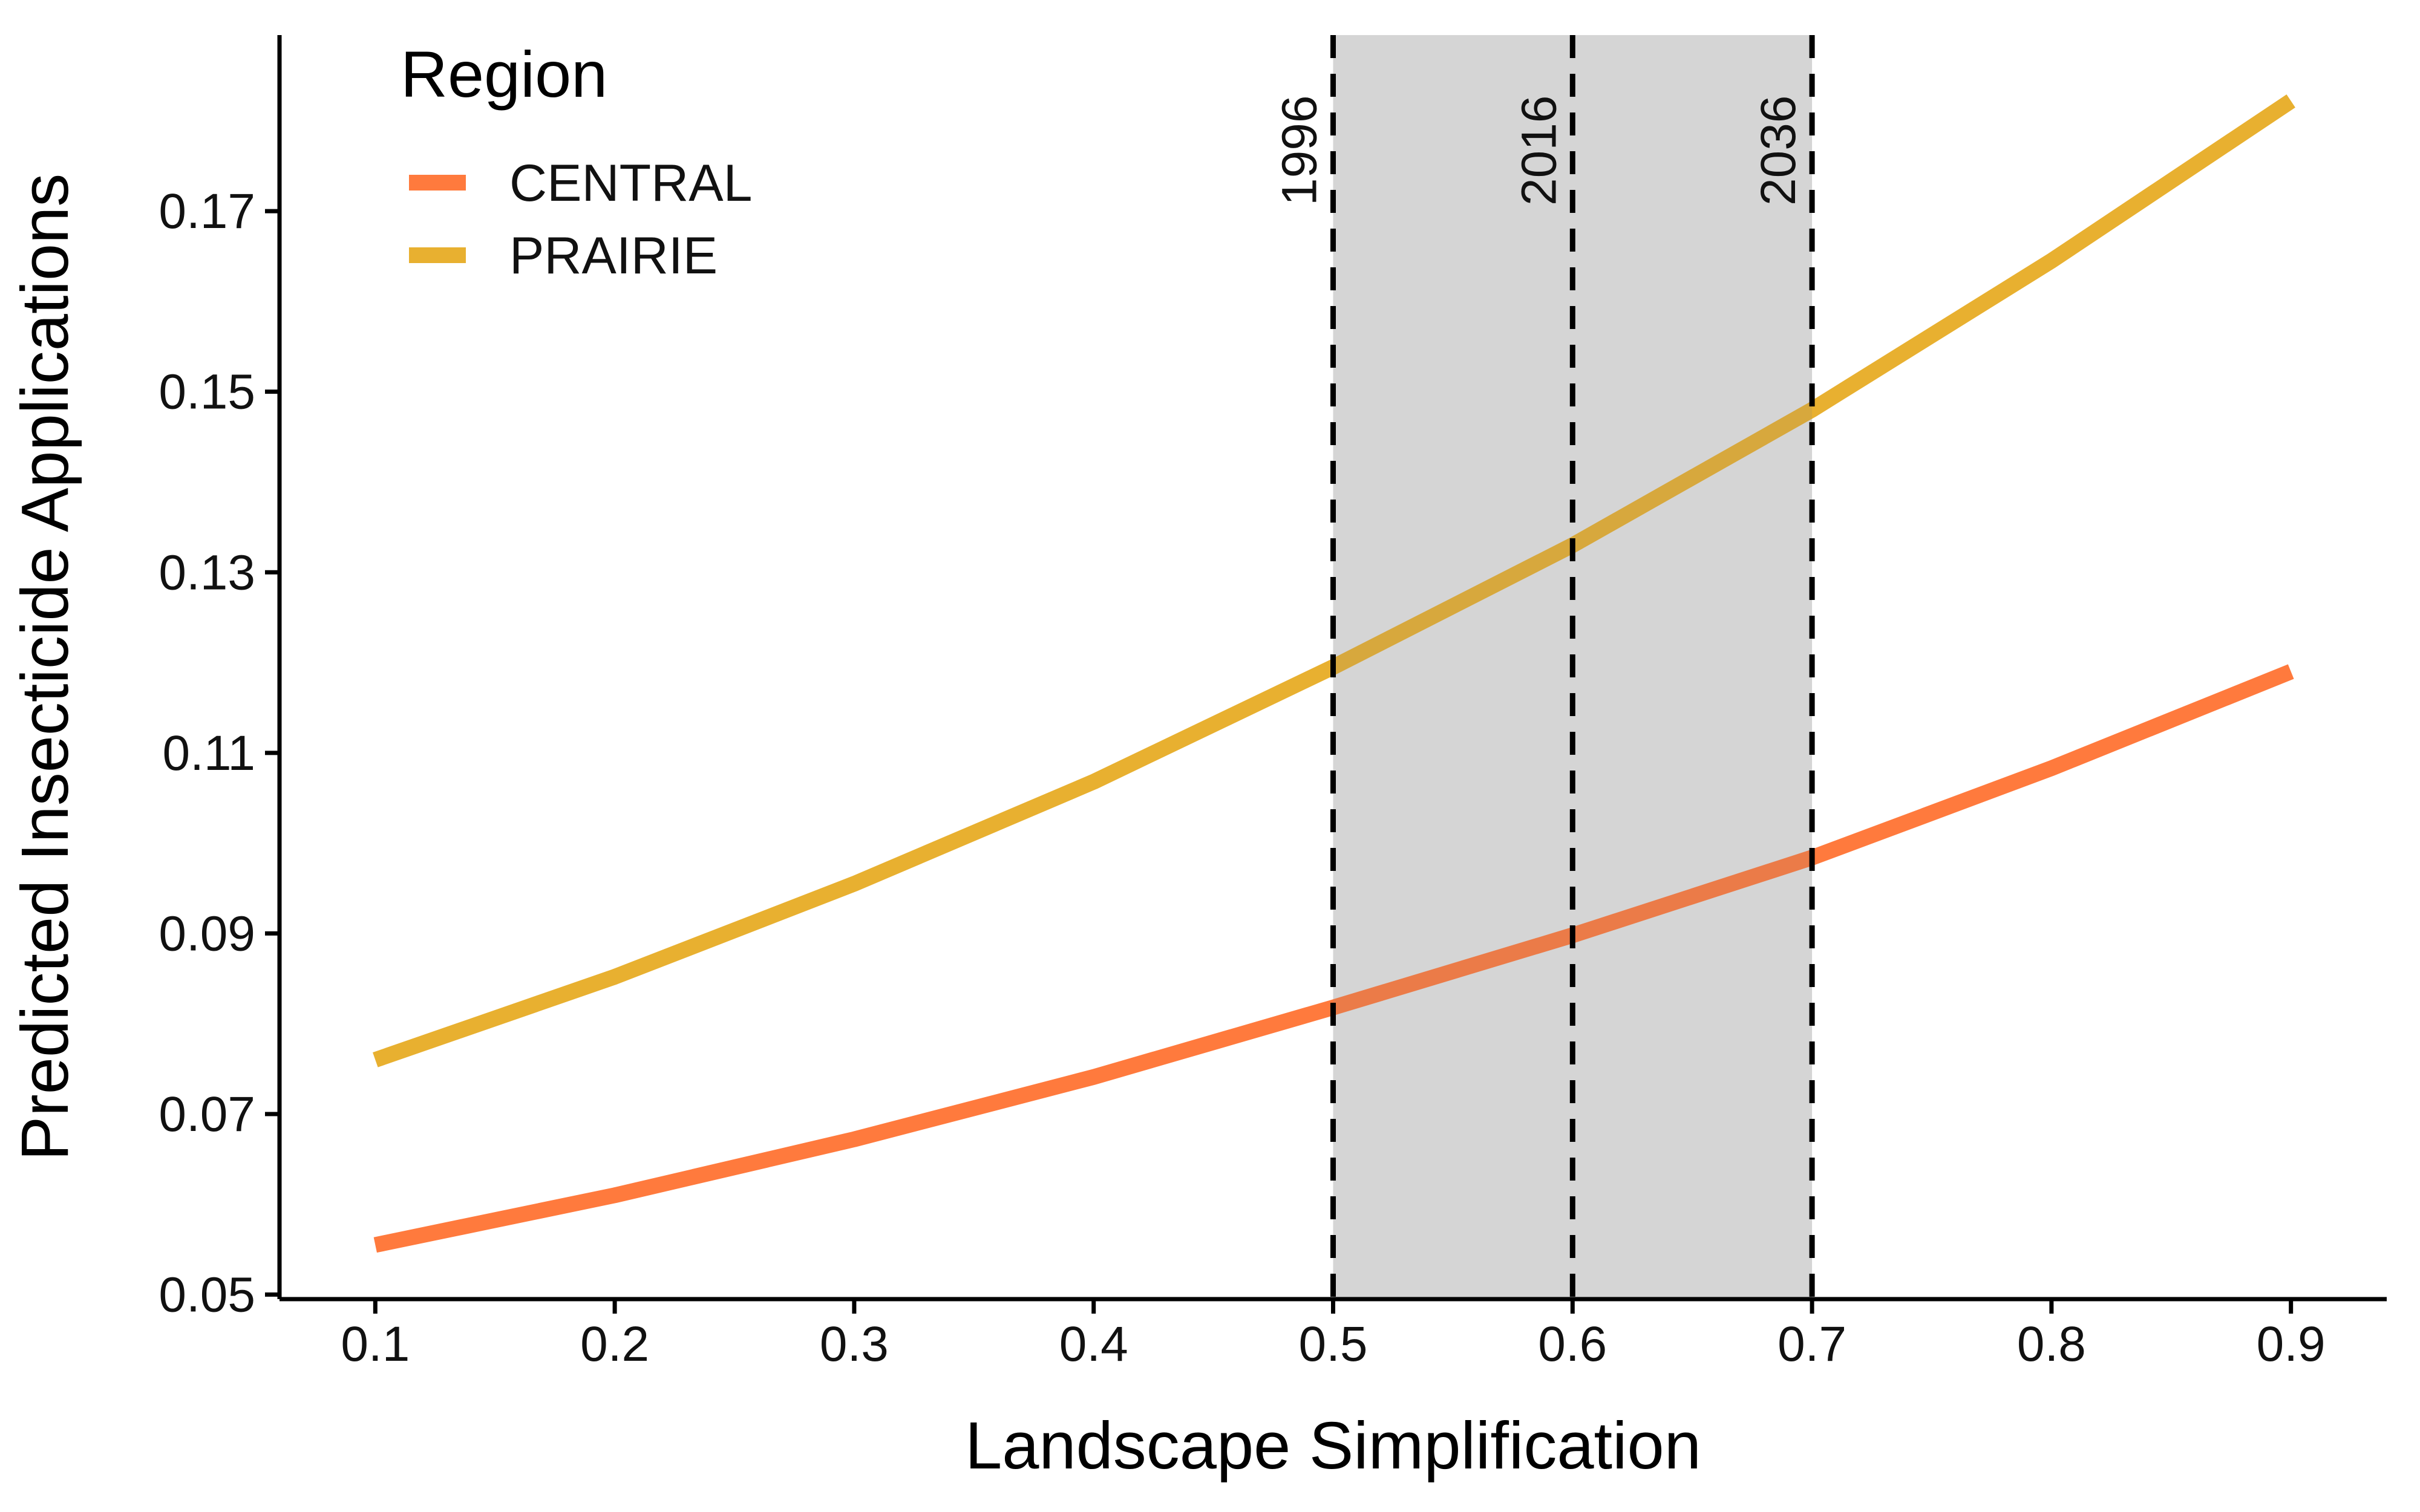  I want to click on y-tick-label-5: 0.15, so click(207, 392).